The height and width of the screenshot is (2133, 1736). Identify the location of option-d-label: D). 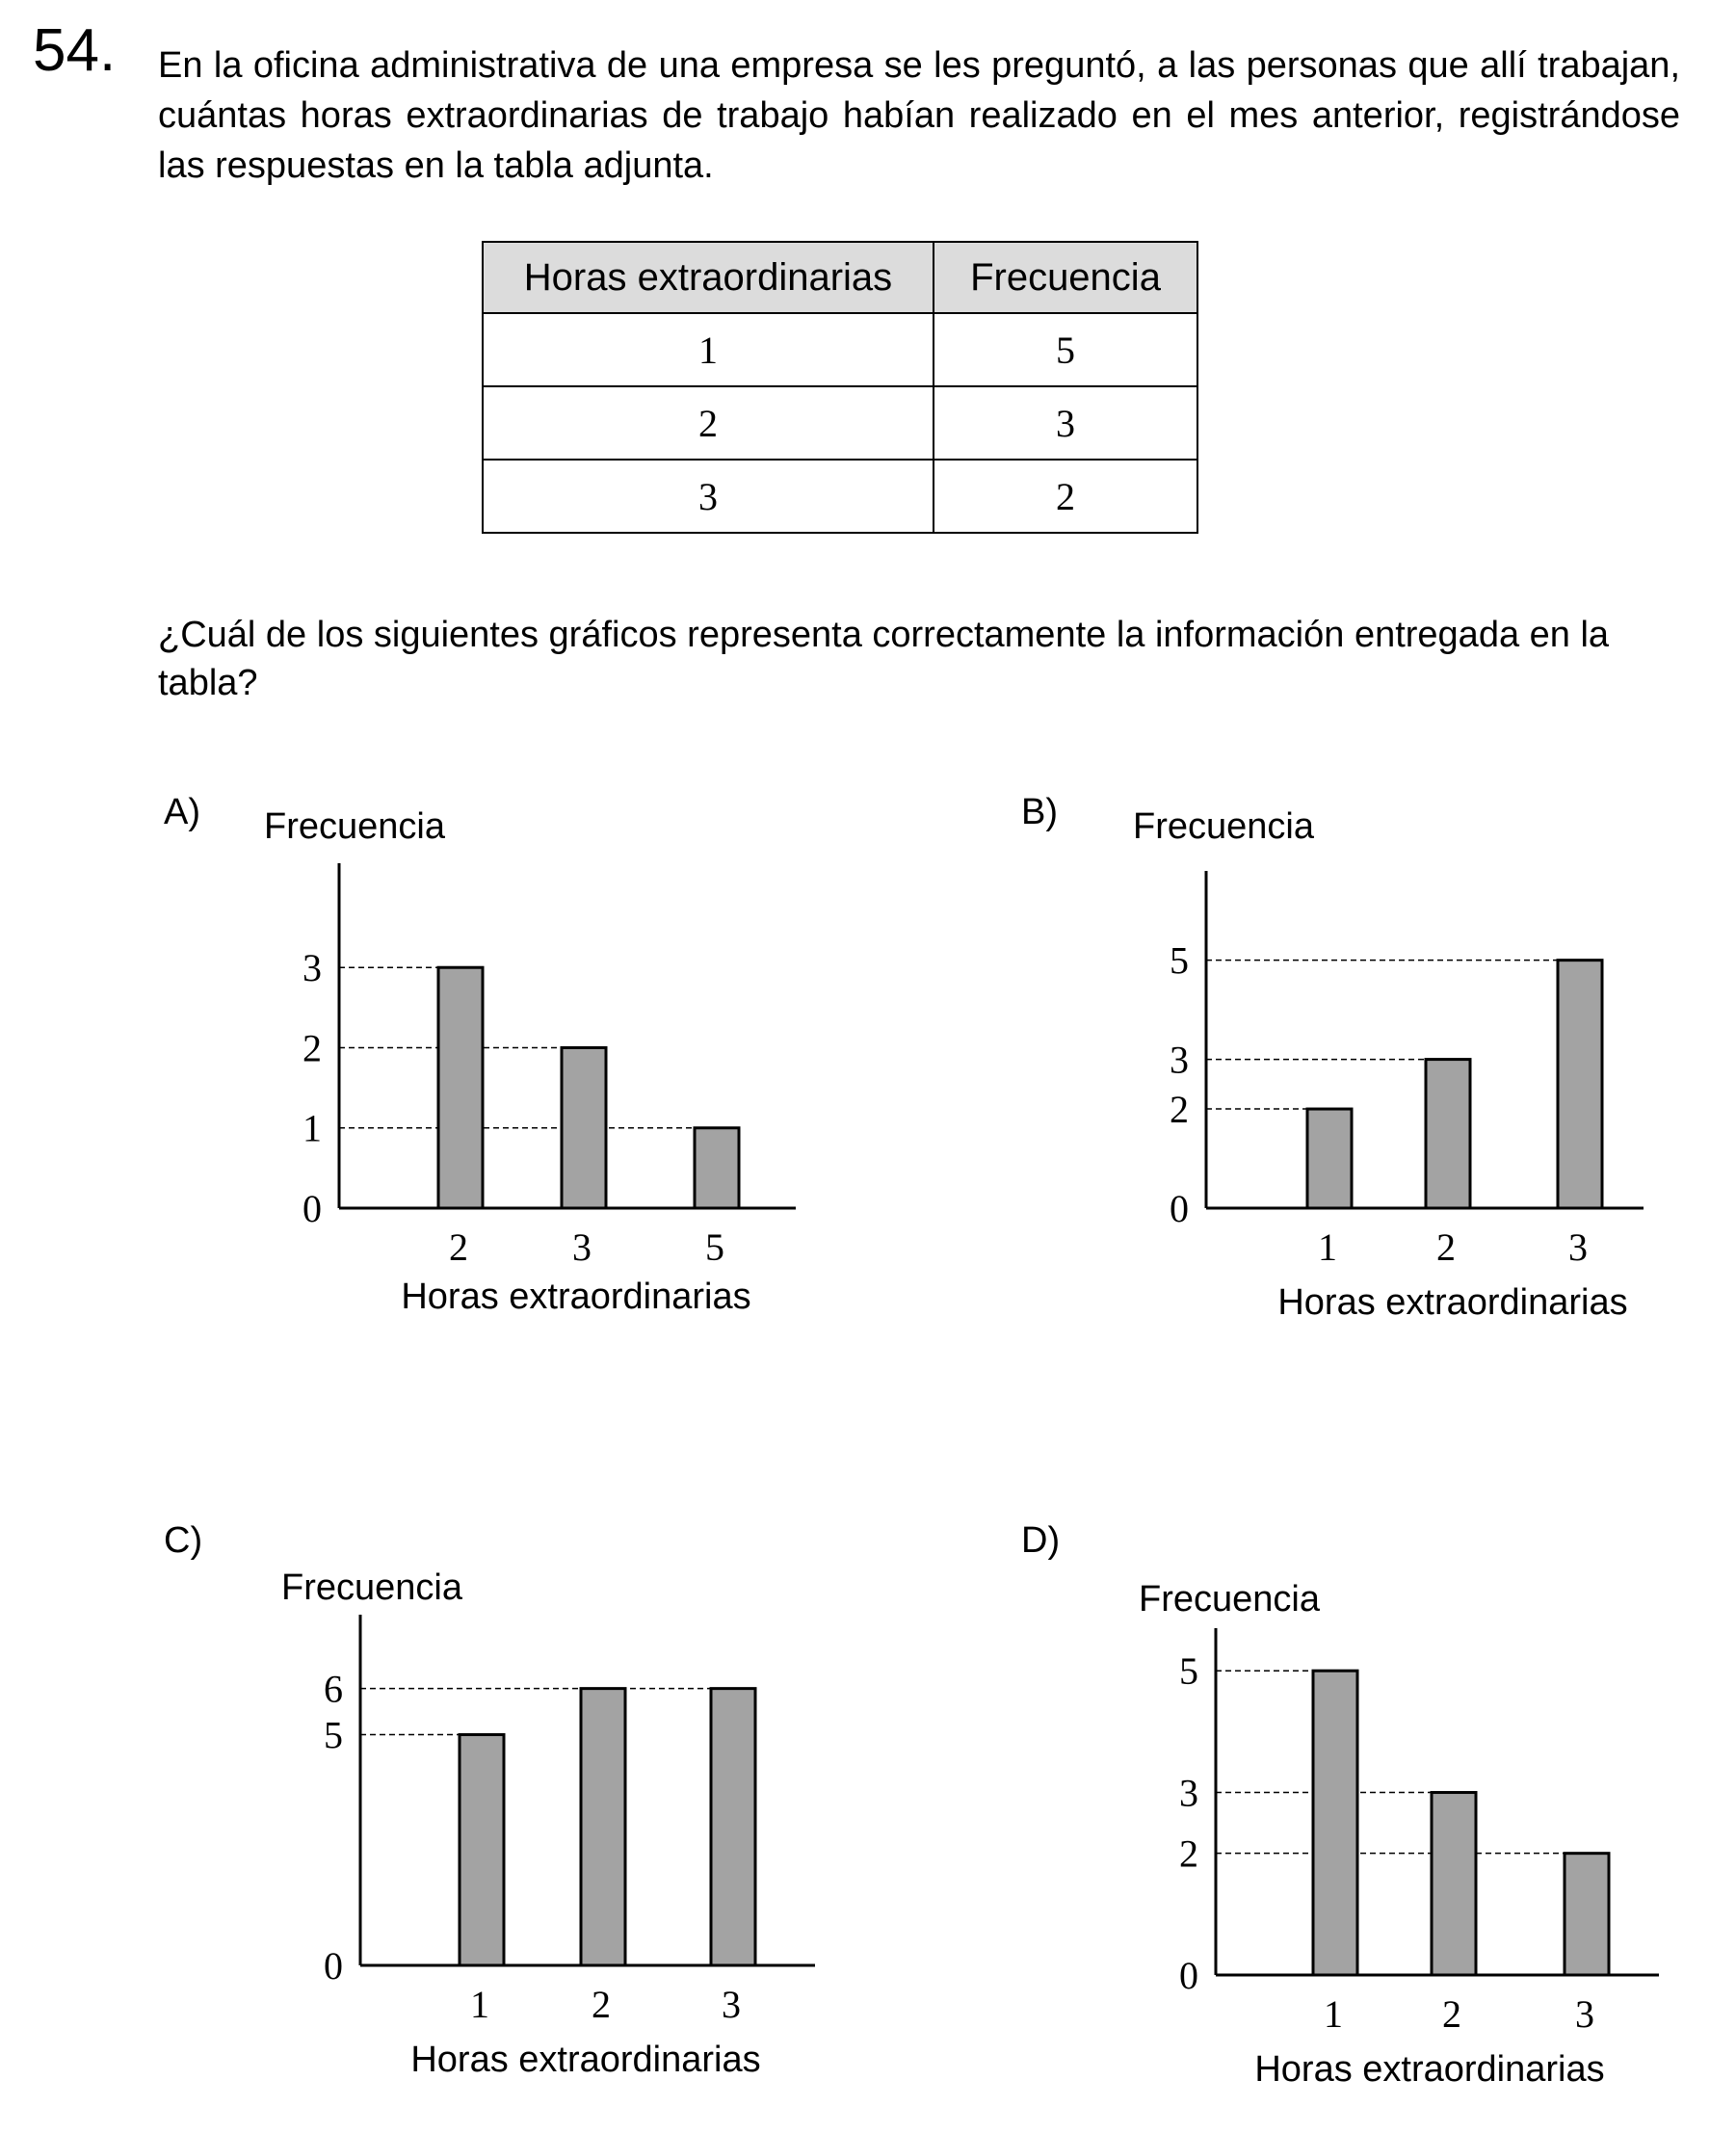
(1041, 1540).